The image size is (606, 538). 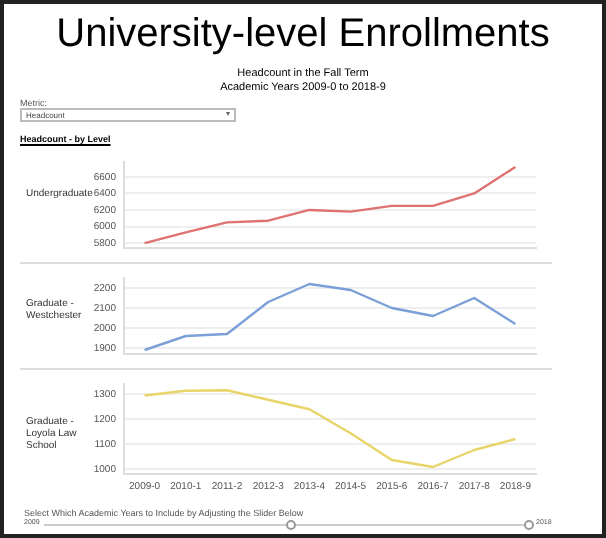 What do you see at coordinates (303, 34) in the screenshot?
I see `chart-title: University-level Enrollments` at bounding box center [303, 34].